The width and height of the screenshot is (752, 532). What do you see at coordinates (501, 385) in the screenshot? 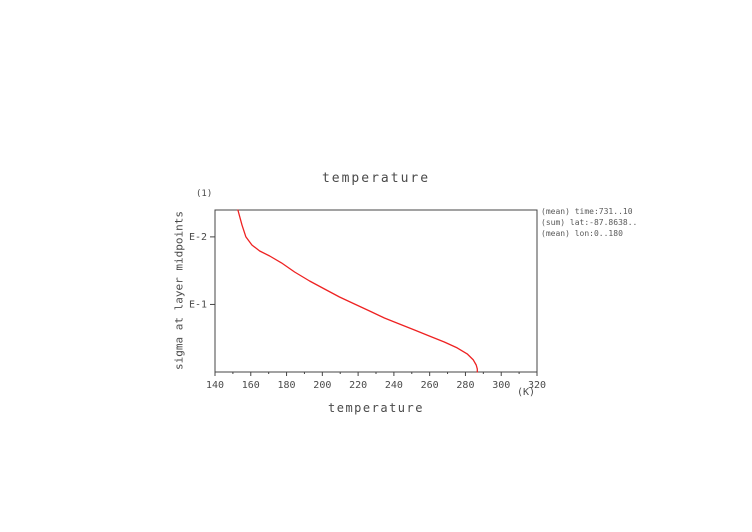
I see `x-tick-label: 300` at bounding box center [501, 385].